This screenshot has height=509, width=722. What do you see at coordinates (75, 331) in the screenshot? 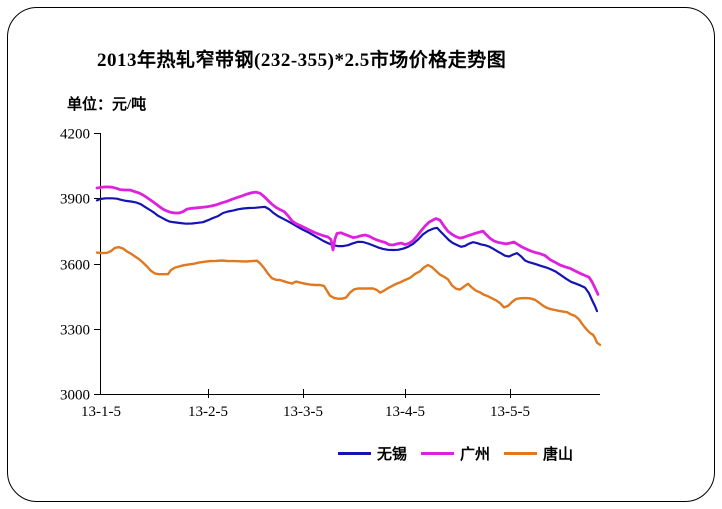
I see `y-tick-label: 3300` at bounding box center [75, 331].